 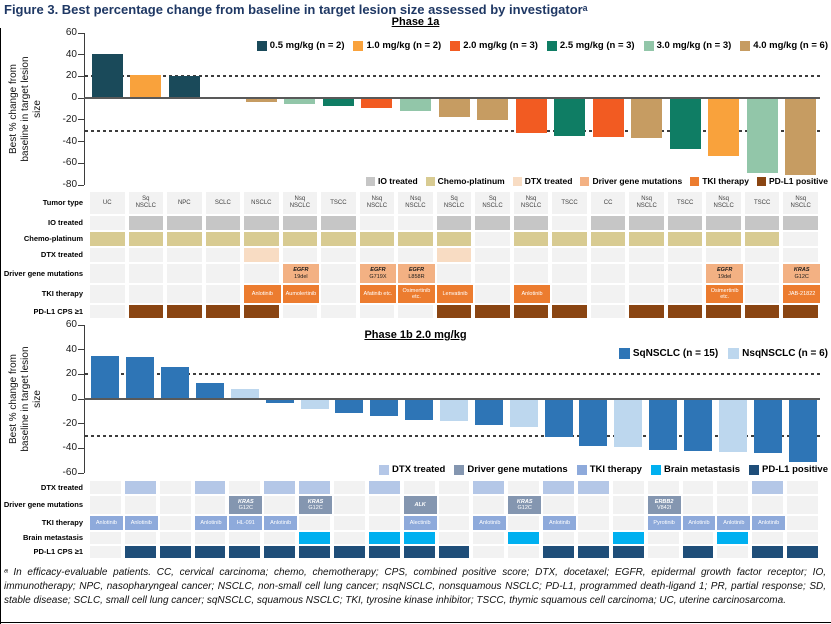 What do you see at coordinates (107, 294) in the screenshot?
I see `phase-1a-grid-cell-tki` at bounding box center [107, 294].